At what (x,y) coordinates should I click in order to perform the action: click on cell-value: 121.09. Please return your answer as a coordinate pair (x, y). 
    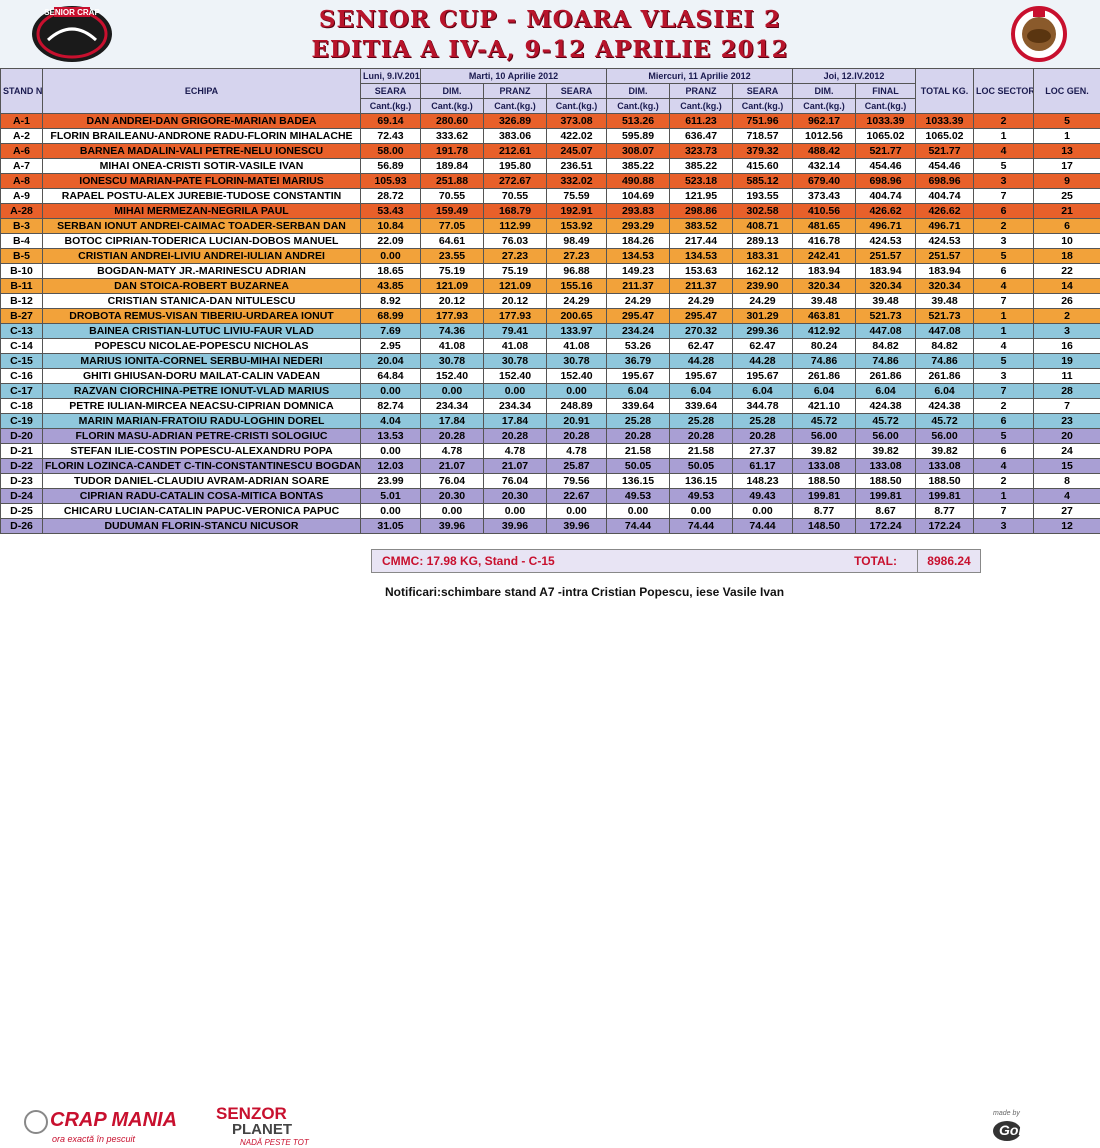
    Looking at the image, I should click on (515, 286).